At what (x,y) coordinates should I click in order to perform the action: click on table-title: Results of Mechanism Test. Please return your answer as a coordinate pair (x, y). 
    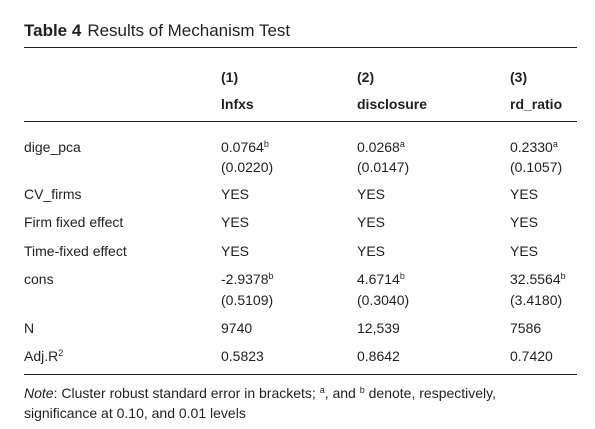
    Looking at the image, I should click on (189, 30).